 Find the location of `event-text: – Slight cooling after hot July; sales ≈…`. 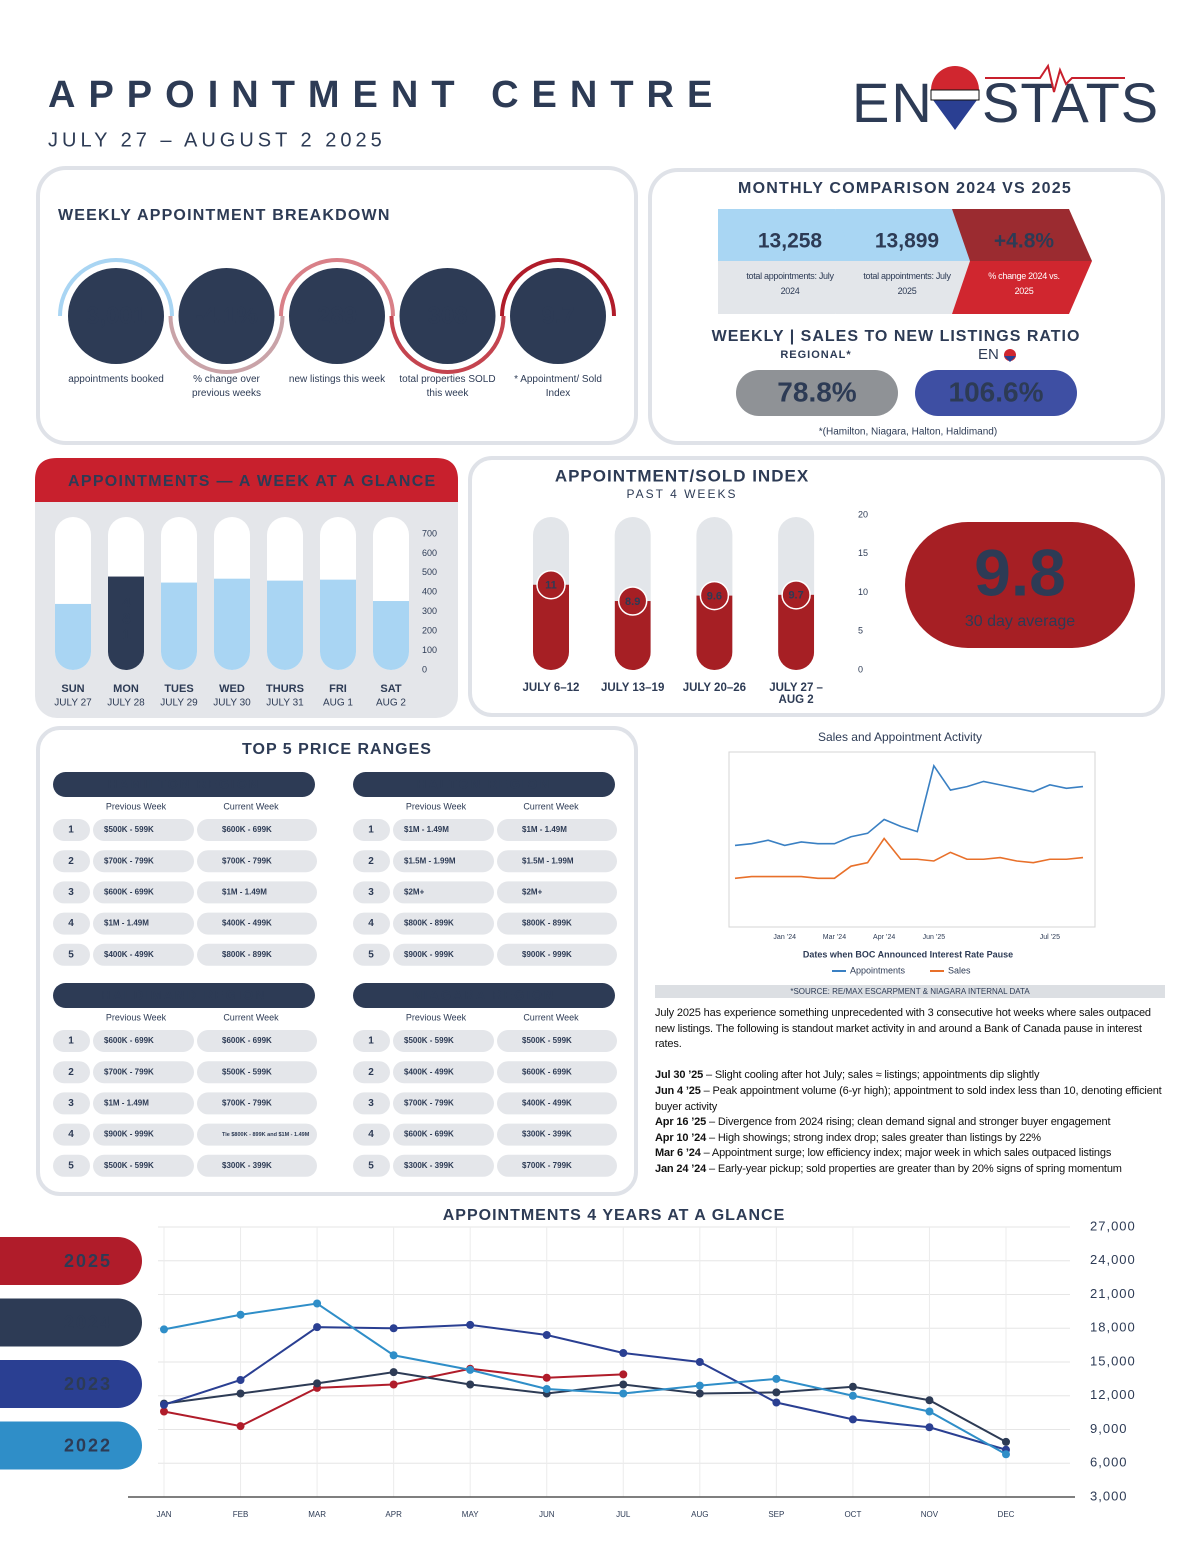

event-text: – Slight cooling after hot July; sales ≈… is located at coordinates (871, 1075).